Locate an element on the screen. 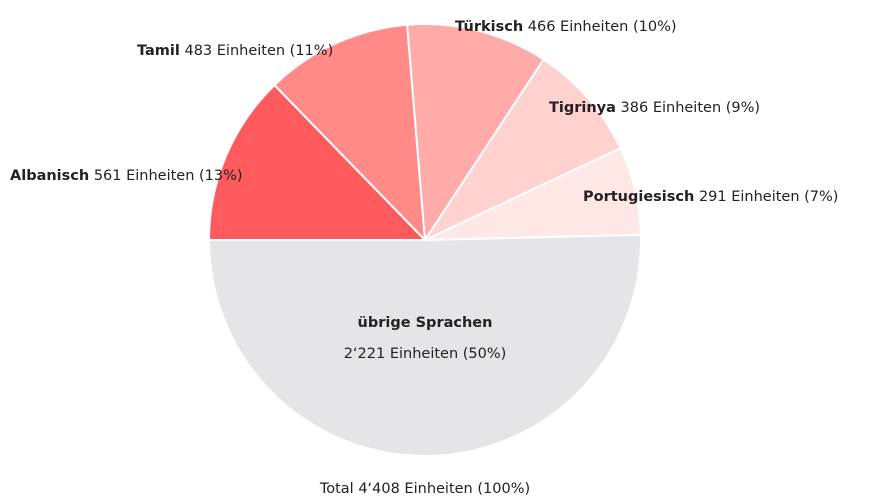  slice-value: 2‘221 Einheiten (50%) is located at coordinates (425, 354).